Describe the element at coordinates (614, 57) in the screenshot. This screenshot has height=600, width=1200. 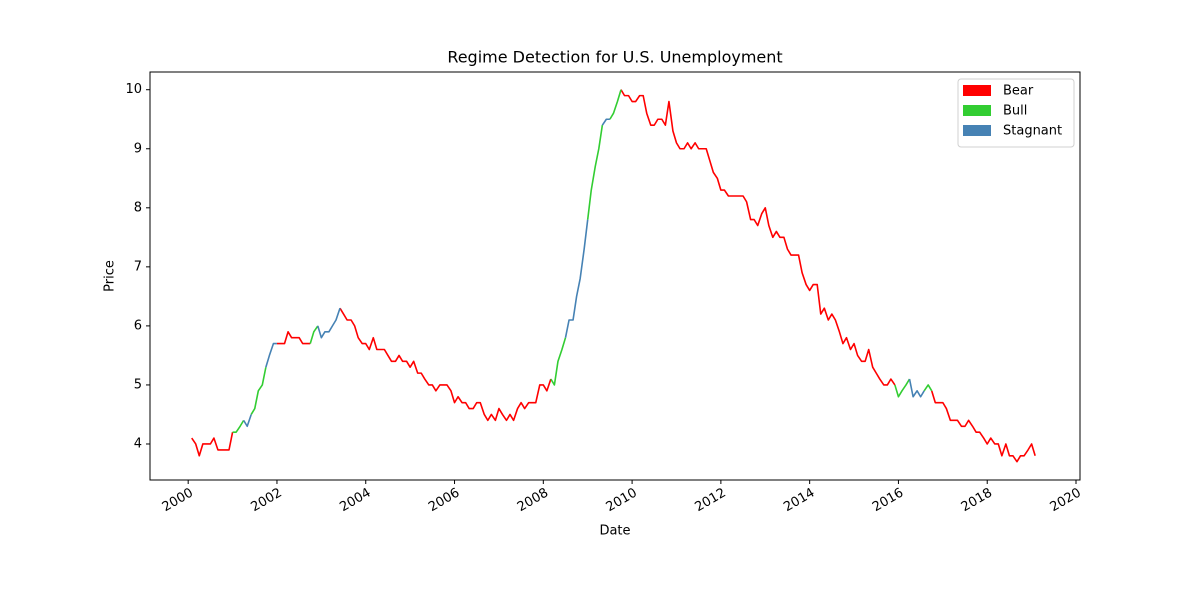
I see `chart-title: Regime Detection for U.S. Unemployment` at that location.